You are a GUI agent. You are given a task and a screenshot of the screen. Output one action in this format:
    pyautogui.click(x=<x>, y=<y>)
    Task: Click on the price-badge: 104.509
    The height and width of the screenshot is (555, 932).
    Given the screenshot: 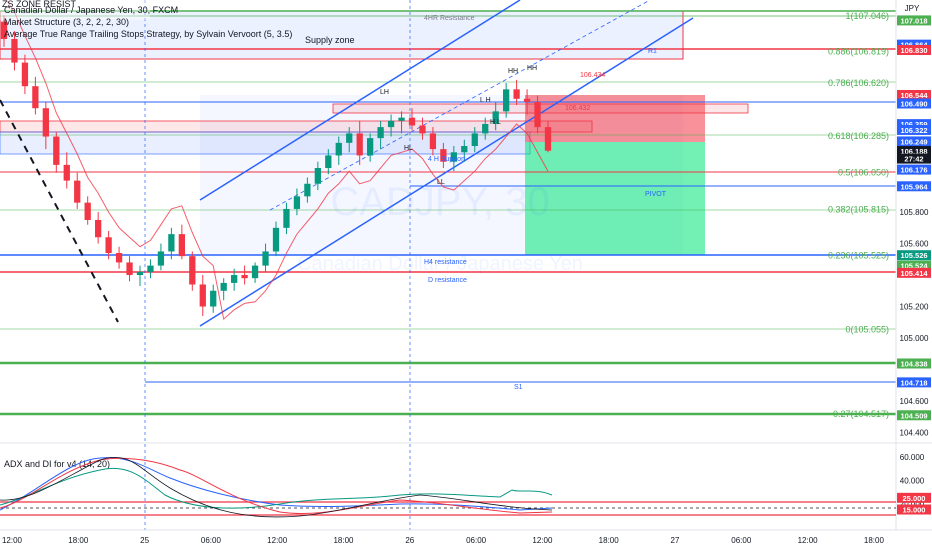 What is the action you would take?
    pyautogui.click(x=914, y=415)
    